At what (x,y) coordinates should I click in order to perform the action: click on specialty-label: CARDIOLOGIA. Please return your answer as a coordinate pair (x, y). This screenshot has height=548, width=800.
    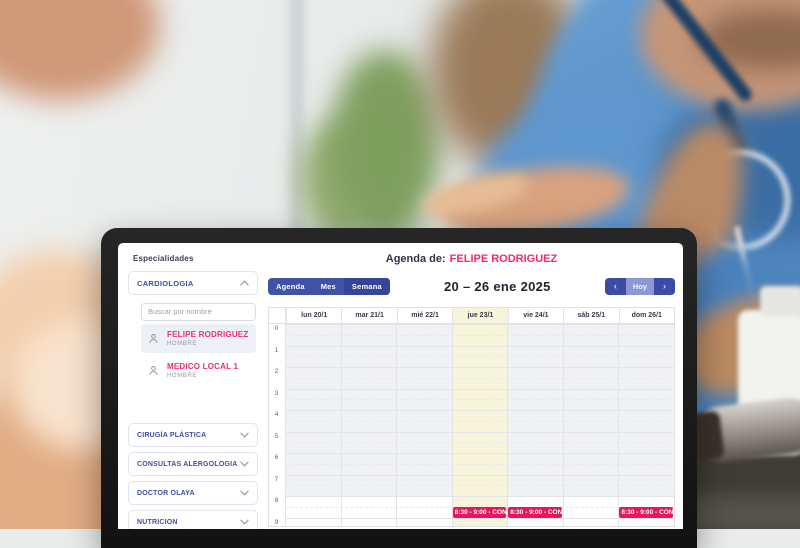
    Looking at the image, I should click on (165, 283).